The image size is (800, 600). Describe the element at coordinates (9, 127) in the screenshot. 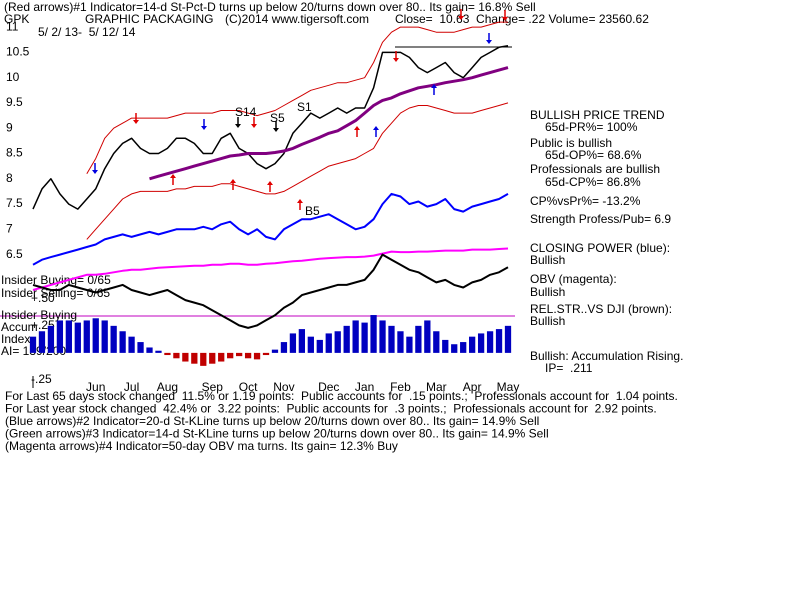

I see `y-tick-label: 9` at that location.